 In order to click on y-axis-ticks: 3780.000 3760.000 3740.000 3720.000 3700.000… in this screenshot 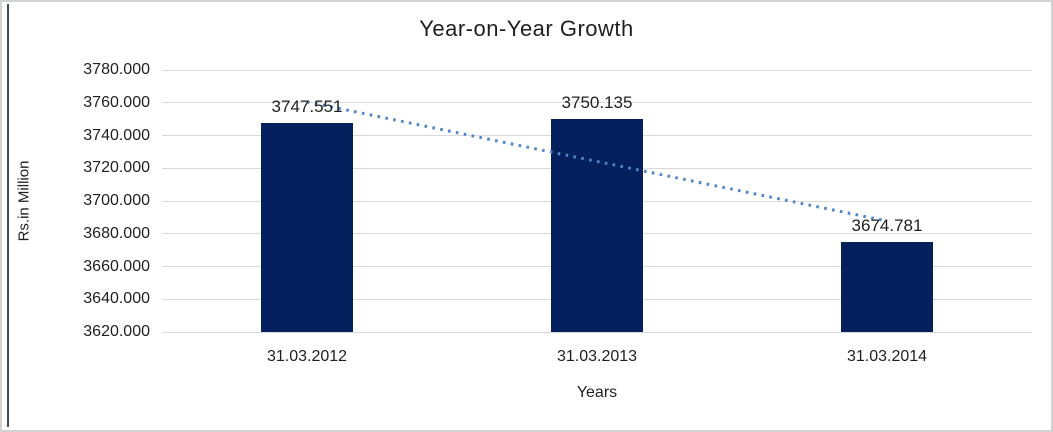, I will do `click(76, 200)`.